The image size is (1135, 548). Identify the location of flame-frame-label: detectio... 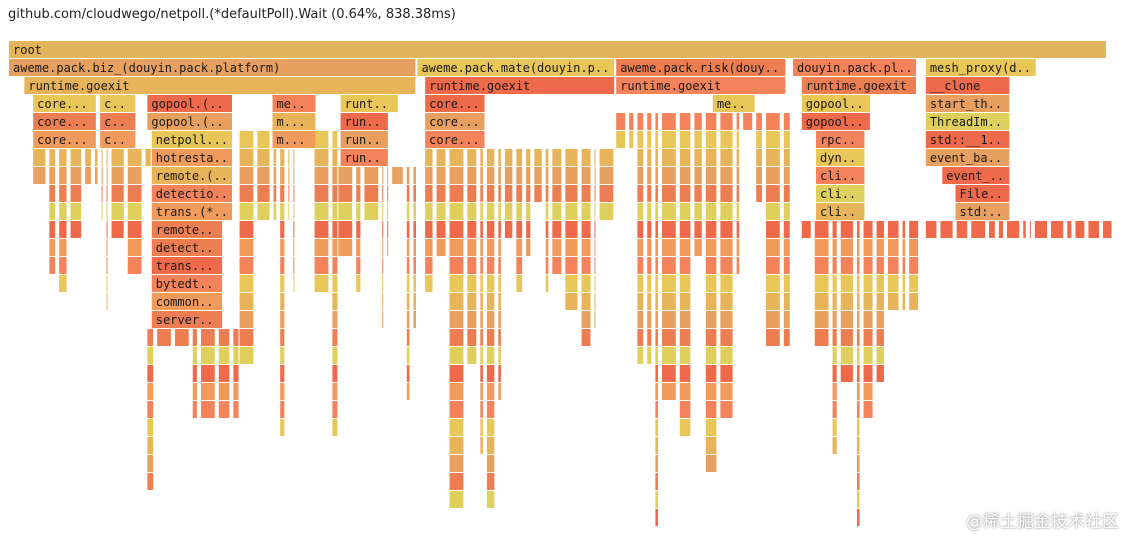
(192, 194).